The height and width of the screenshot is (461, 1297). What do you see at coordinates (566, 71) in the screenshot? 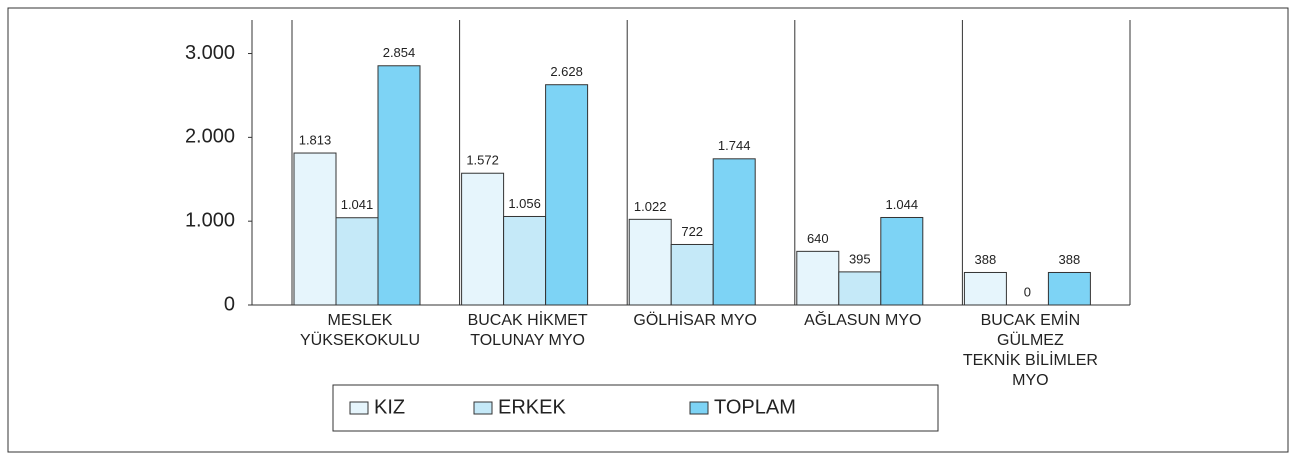
I see `bar-value-label: 2.628` at bounding box center [566, 71].